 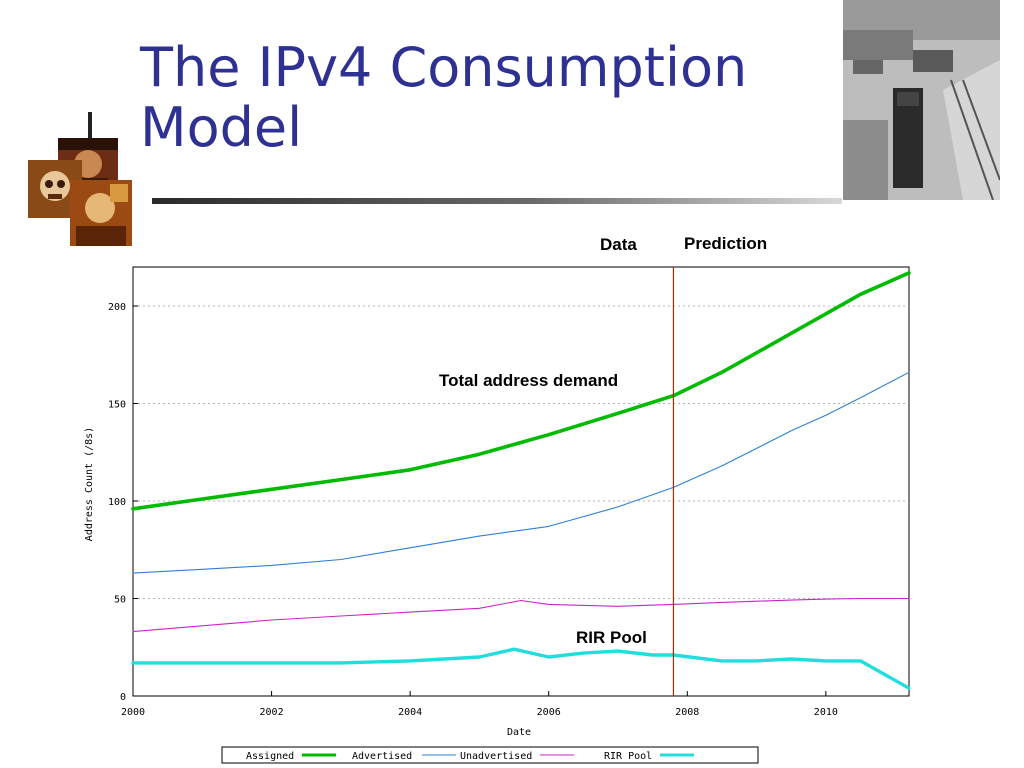 What do you see at coordinates (90, 136) in the screenshot?
I see `title-accent-bar` at bounding box center [90, 136].